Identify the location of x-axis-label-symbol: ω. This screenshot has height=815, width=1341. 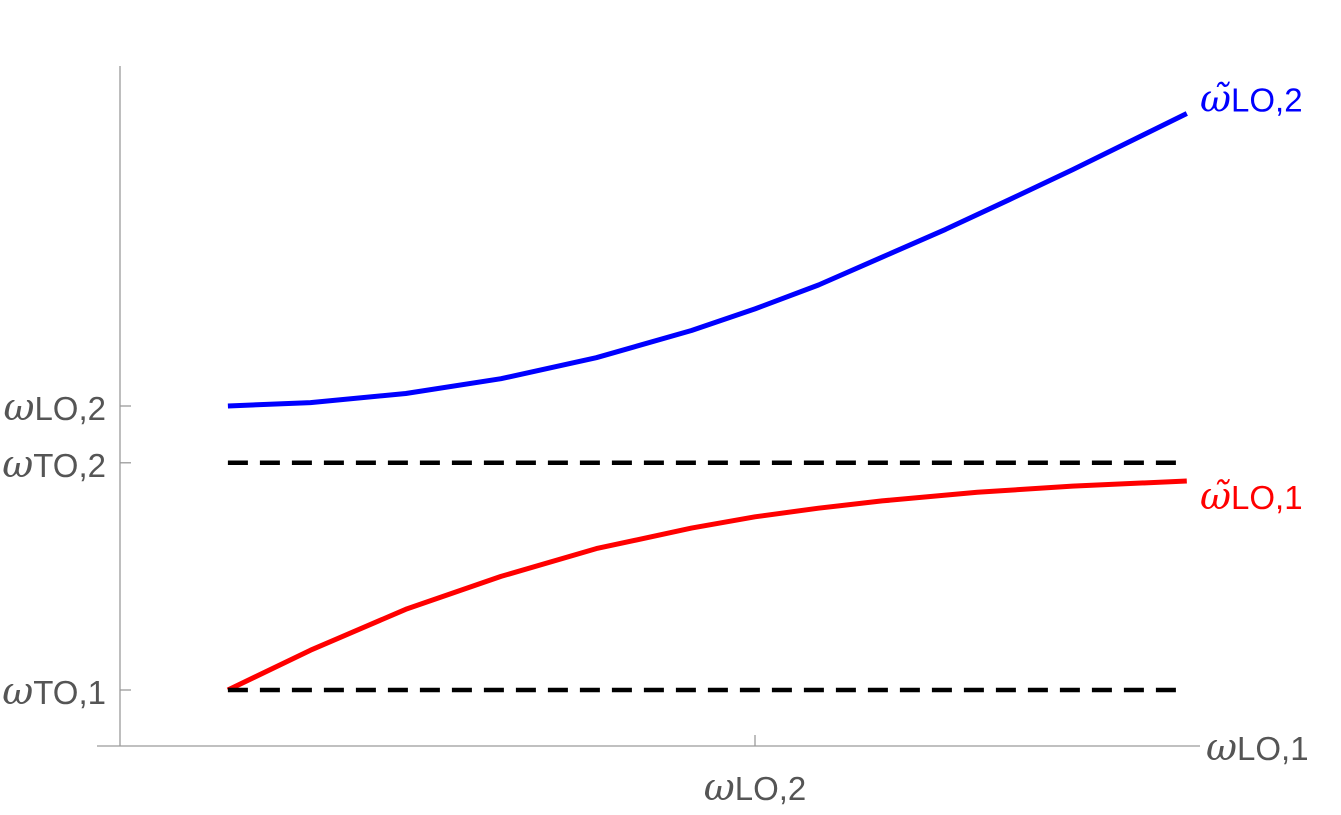
(1221, 747).